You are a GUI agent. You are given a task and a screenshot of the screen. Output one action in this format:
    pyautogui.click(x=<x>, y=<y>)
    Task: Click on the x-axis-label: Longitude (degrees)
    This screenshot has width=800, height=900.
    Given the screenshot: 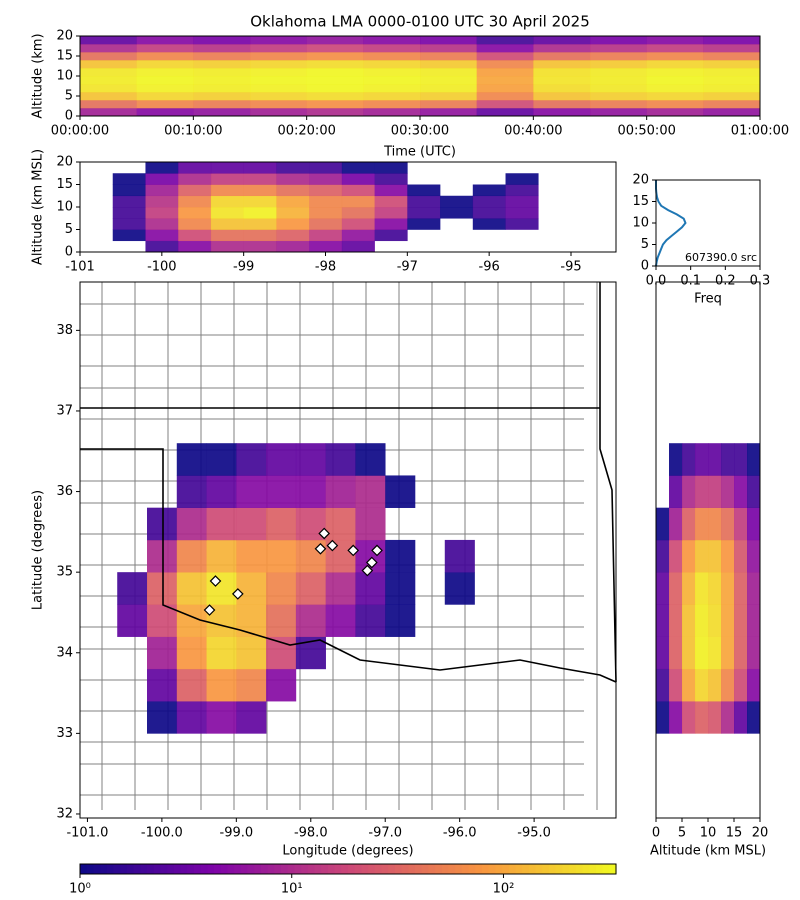 What is the action you would take?
    pyautogui.click(x=347, y=851)
    